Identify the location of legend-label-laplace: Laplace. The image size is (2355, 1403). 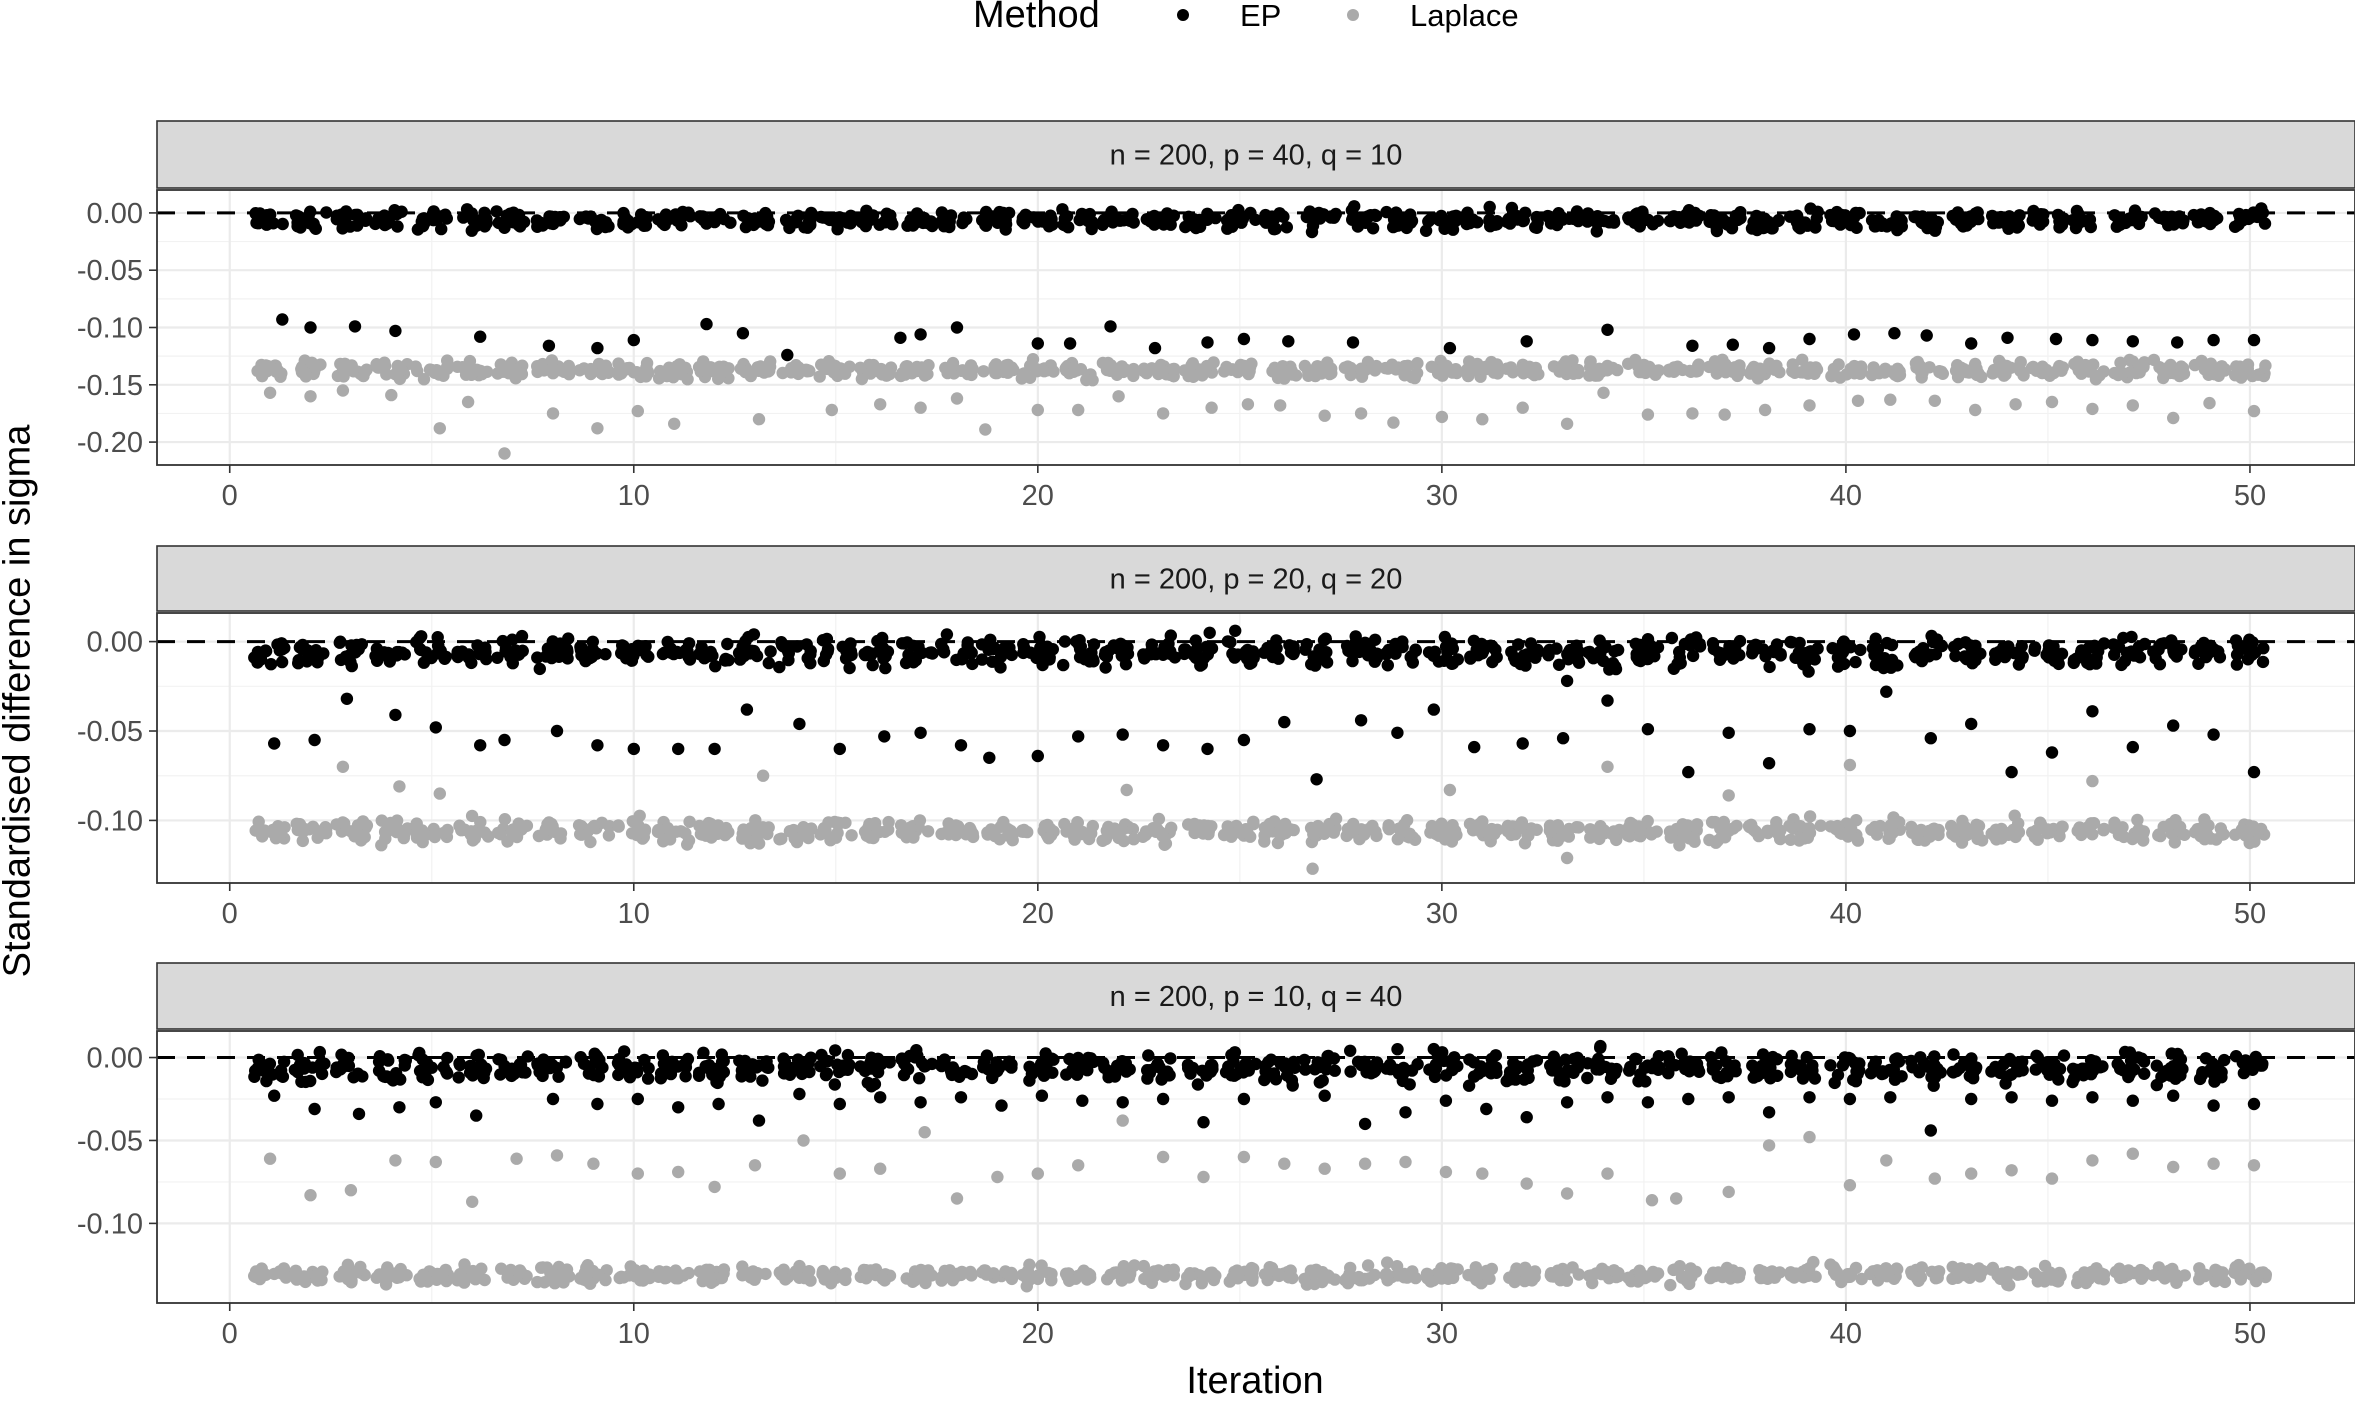
(1464, 16).